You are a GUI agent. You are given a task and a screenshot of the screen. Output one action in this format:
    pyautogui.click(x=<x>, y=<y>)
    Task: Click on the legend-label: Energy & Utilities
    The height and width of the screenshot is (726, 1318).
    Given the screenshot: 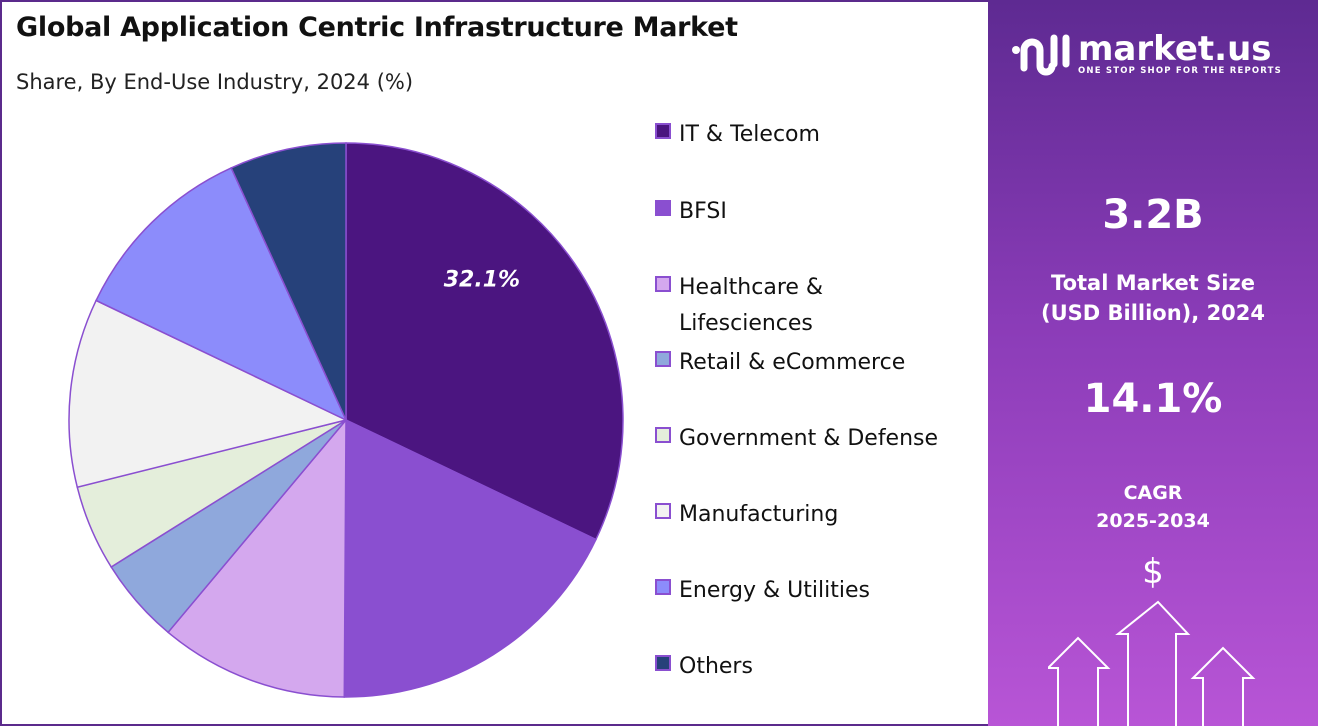 What is the action you would take?
    pyautogui.click(x=774, y=591)
    